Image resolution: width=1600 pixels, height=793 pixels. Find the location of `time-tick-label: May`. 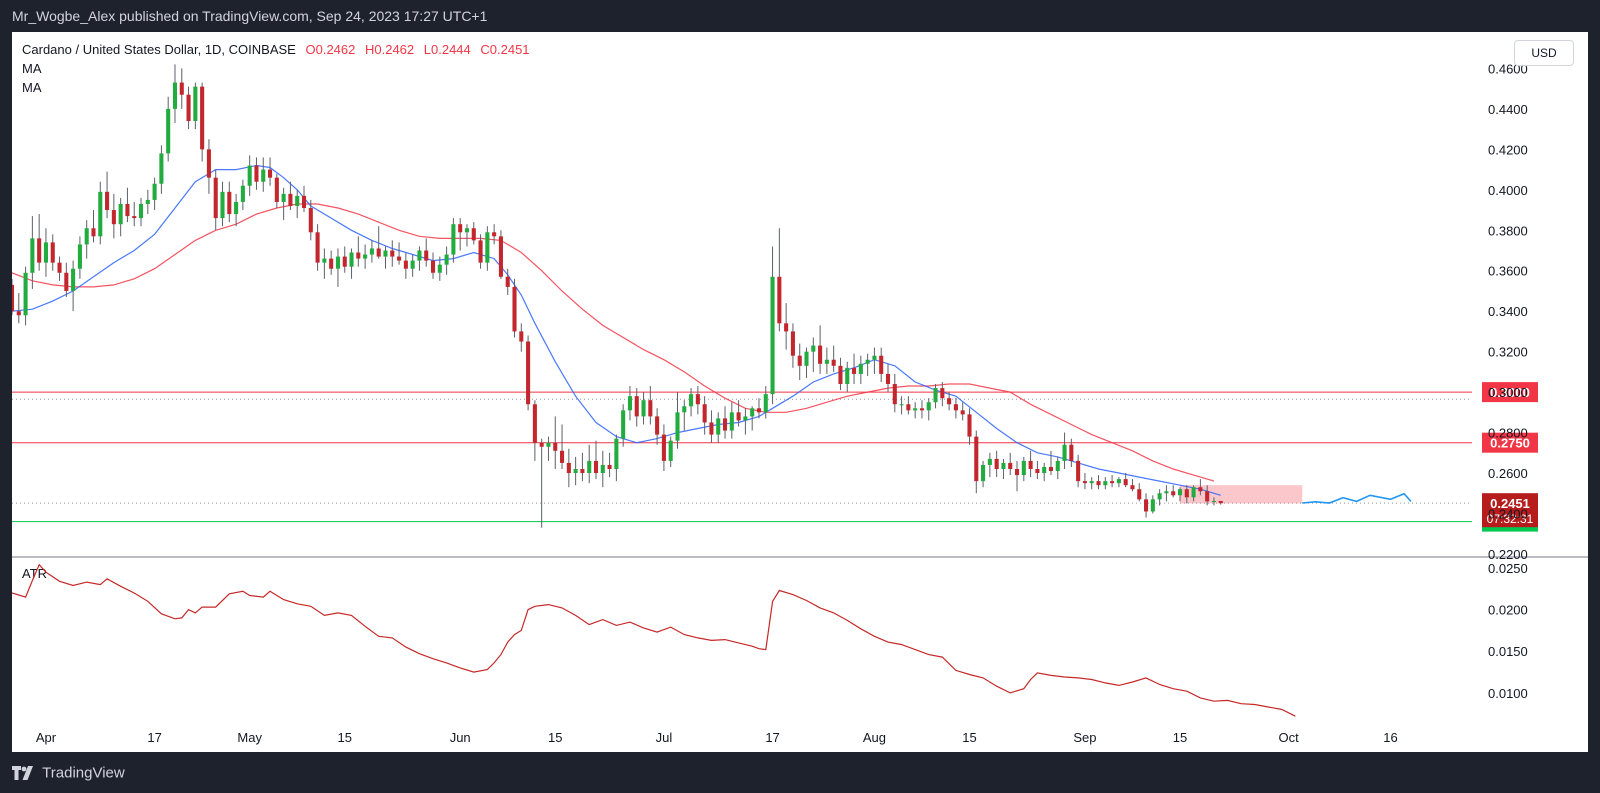

time-tick-label: May is located at coordinates (249, 737).